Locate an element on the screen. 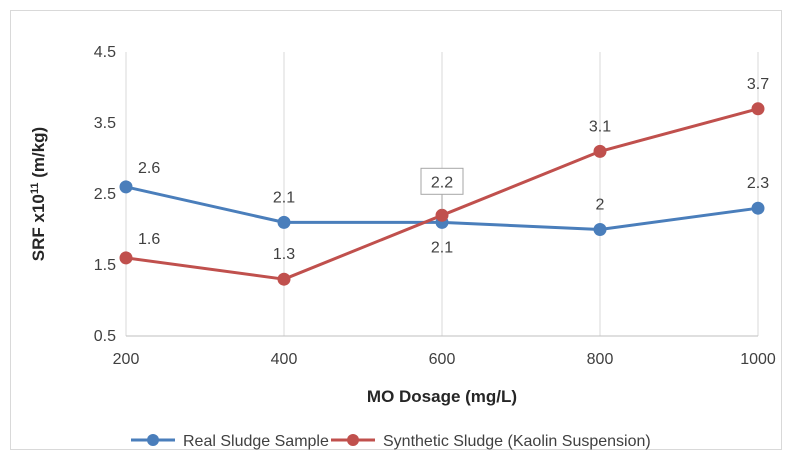 This screenshot has height=458, width=791. y-tick-label: 1.5 is located at coordinates (105, 265).